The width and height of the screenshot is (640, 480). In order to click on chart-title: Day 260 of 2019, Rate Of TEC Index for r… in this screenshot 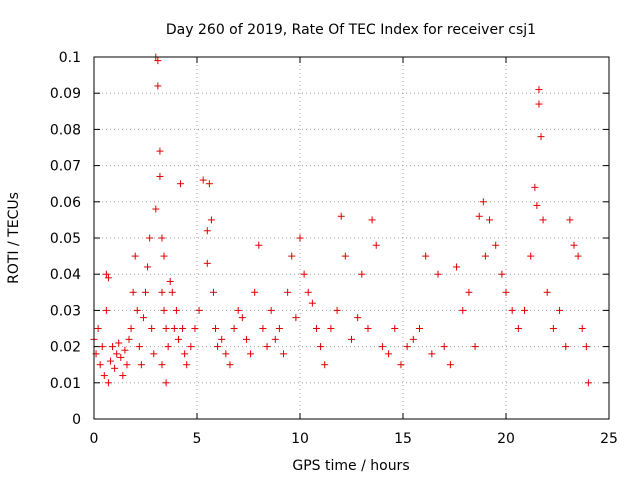, I will do `click(351, 30)`.